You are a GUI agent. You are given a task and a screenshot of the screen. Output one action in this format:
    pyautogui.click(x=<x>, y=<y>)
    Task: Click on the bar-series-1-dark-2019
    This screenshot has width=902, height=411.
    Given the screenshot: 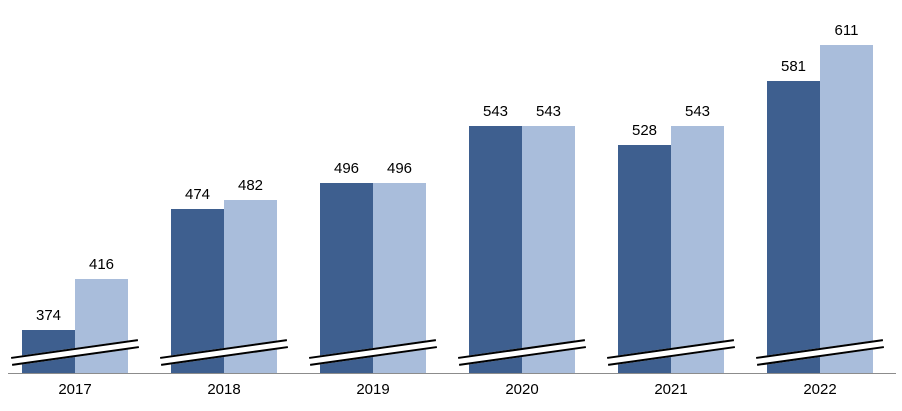 What is the action you would take?
    pyautogui.click(x=346, y=278)
    